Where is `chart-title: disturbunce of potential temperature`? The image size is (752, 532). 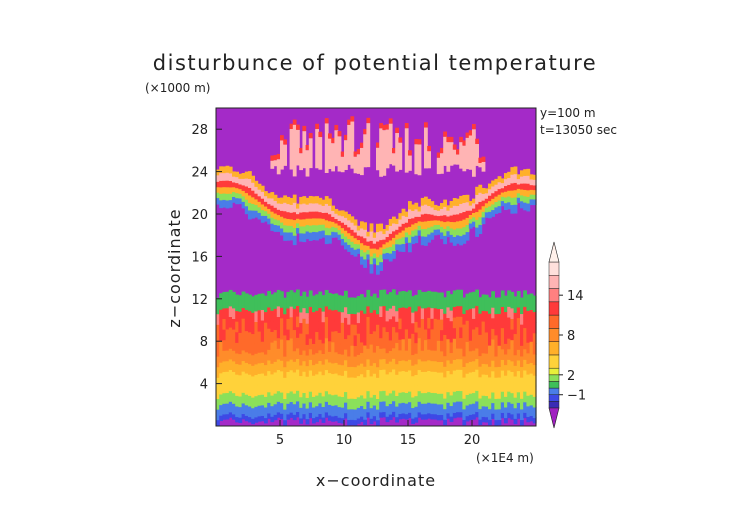 chart-title: disturbunce of potential temperature is located at coordinates (375, 63).